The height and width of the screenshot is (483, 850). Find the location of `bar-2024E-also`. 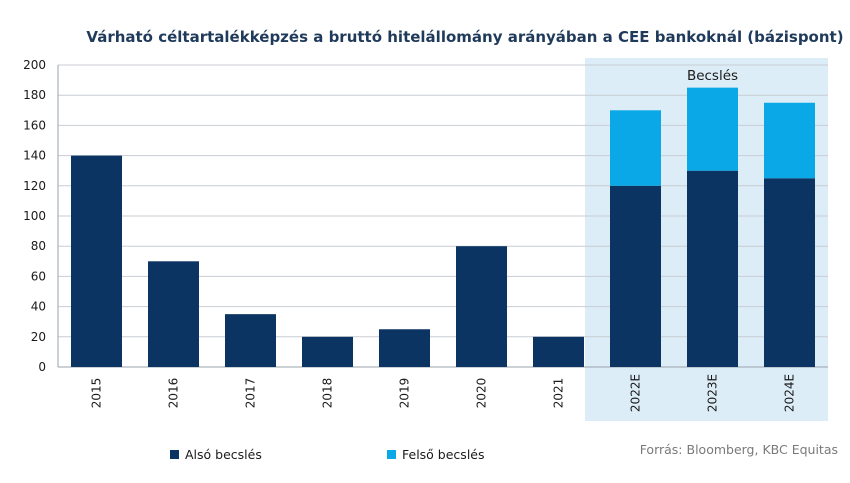

bar-2024E-also is located at coordinates (789, 272).